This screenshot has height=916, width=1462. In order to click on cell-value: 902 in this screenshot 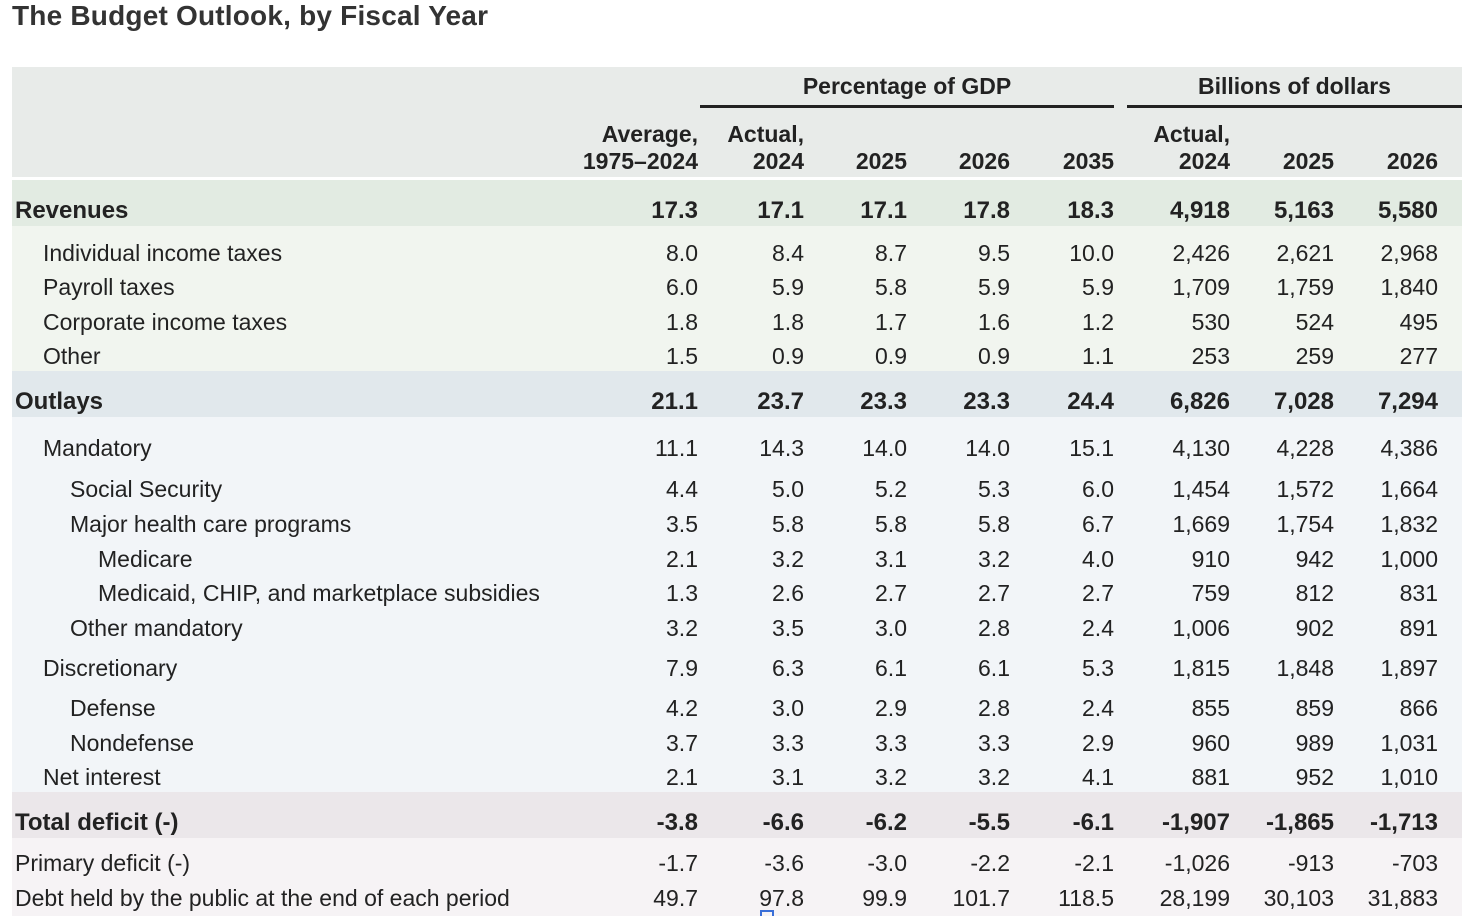, I will do `click(1314, 628)`.